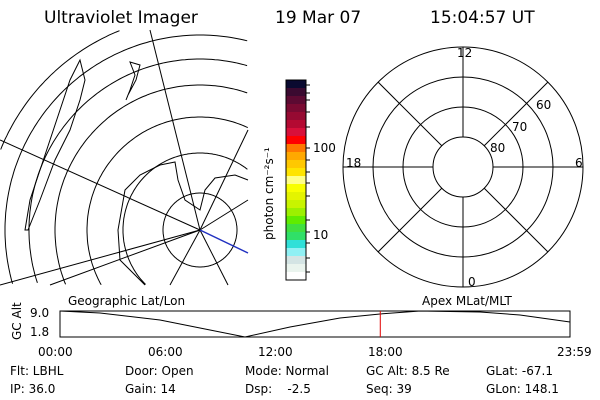  Describe the element at coordinates (321, 235) in the screenshot. I see `colorbar-tick-10: 10` at that location.